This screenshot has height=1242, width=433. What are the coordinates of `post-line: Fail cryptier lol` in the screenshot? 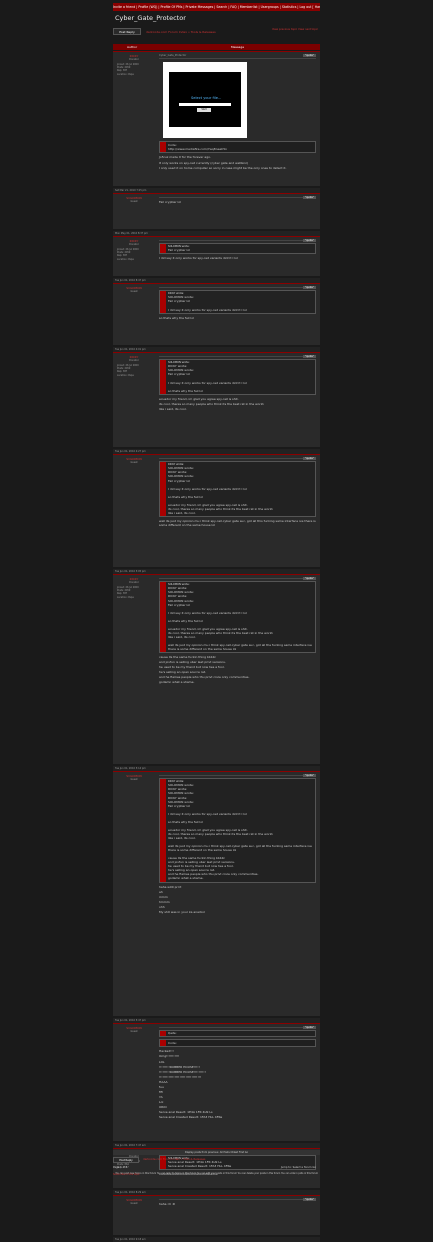 It's located at (170, 202).